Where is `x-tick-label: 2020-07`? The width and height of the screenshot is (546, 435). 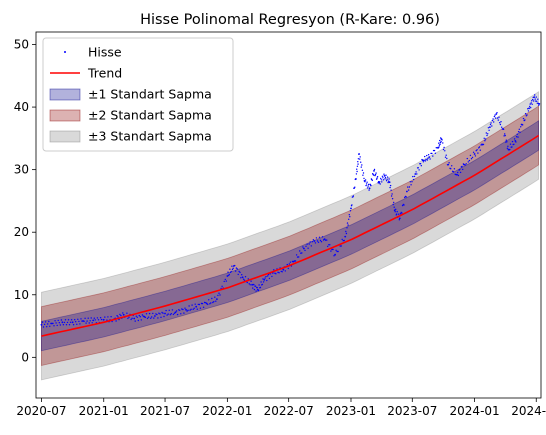
x-tick-label: 2020-07 is located at coordinates (41, 411).